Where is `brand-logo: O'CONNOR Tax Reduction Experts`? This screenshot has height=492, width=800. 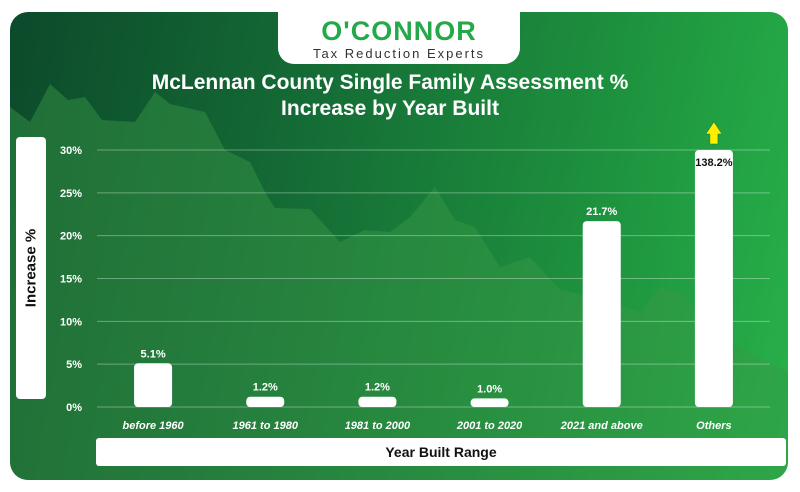 brand-logo: O'CONNOR Tax Reduction Experts is located at coordinates (399, 38).